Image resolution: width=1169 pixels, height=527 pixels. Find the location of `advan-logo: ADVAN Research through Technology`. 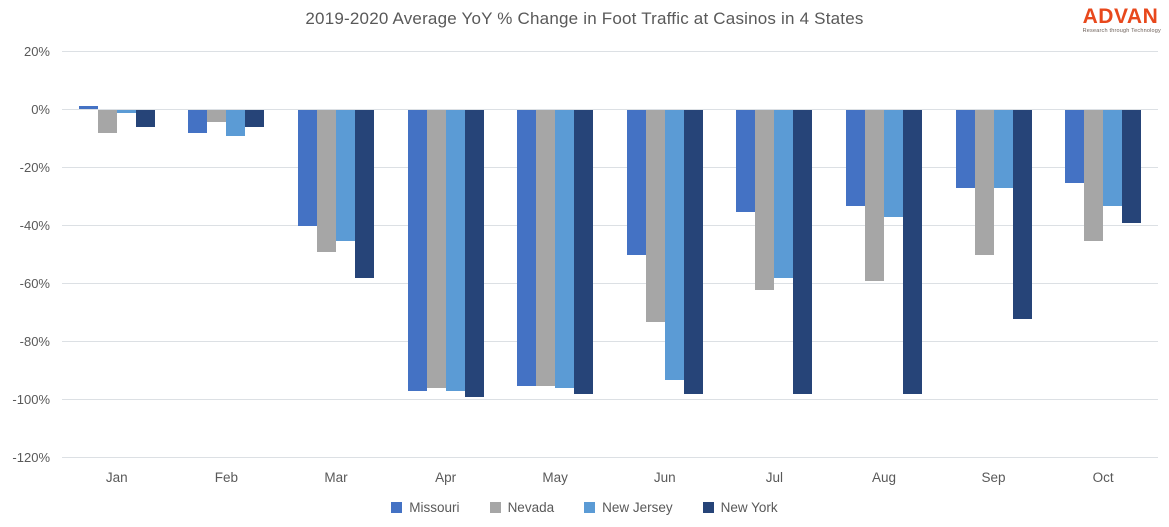

advan-logo: ADVAN Research through Technology is located at coordinates (1122, 20).